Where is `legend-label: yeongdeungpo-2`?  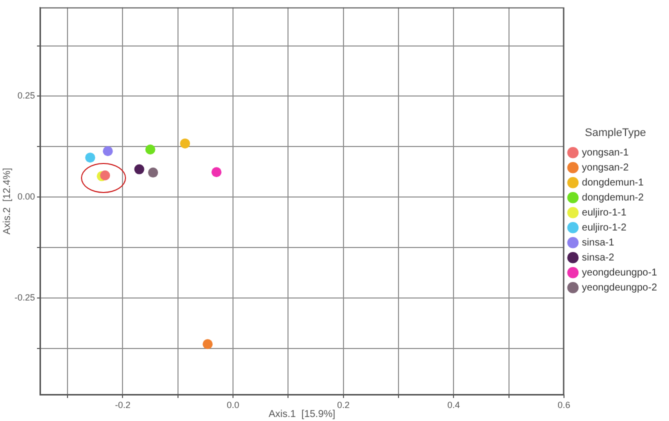 legend-label: yeongdeungpo-2 is located at coordinates (620, 288).